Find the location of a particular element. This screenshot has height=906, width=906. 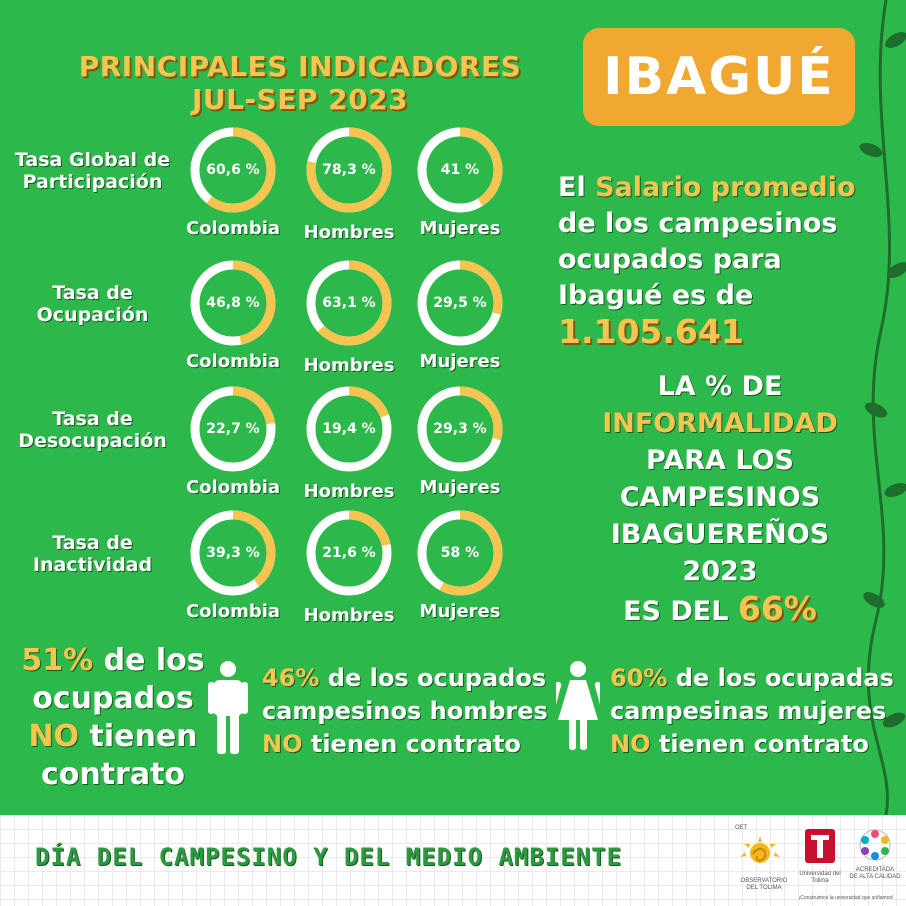

donut-value: 46,8 % is located at coordinates (233, 303).